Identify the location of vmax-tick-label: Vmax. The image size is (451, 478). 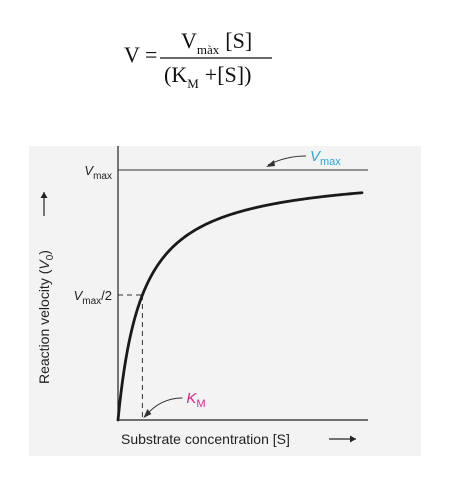
(98, 172).